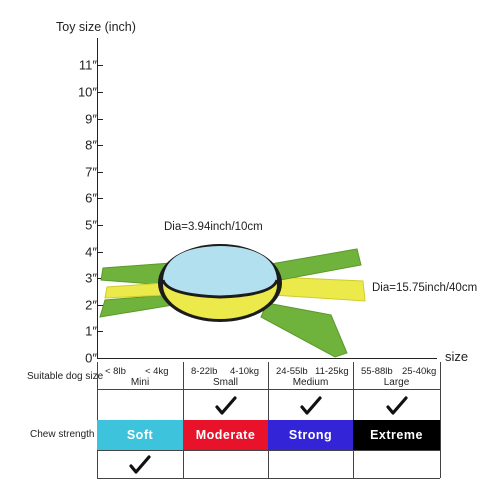 This screenshot has height=500, width=500. I want to click on chew-strength-strong: Strong, so click(310, 435).